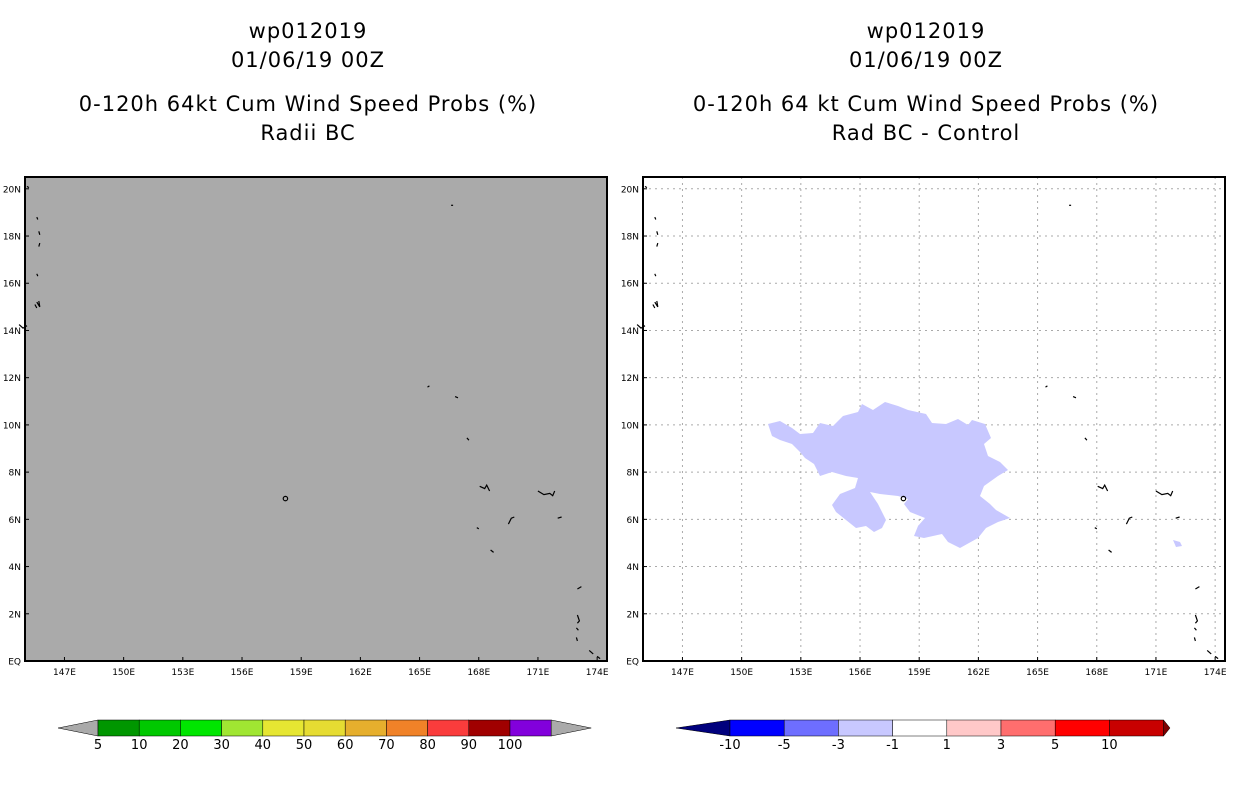 Image resolution: width=1236 pixels, height=800 pixels. What do you see at coordinates (633, 521) in the screenshot?
I see `lat-tick-label: 6N` at bounding box center [633, 521].